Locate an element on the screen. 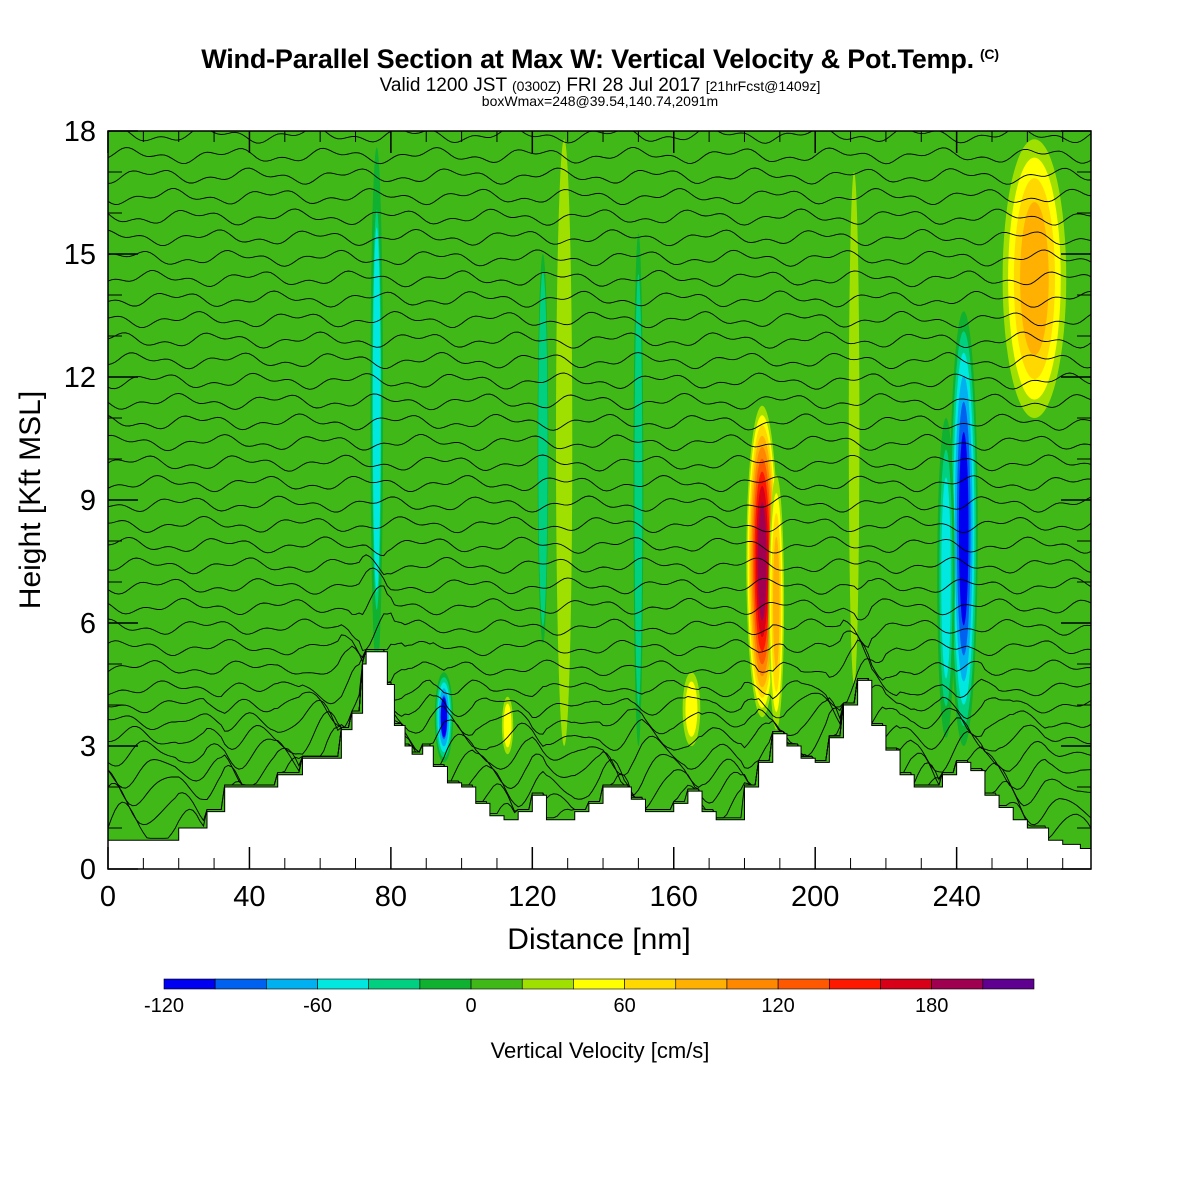  x-tick-label: 80 is located at coordinates (391, 897).